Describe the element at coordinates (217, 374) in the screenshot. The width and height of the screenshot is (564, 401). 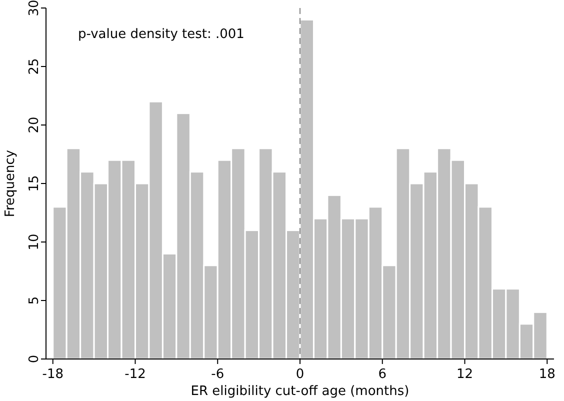
I see `x-tick-label: -6` at that location.